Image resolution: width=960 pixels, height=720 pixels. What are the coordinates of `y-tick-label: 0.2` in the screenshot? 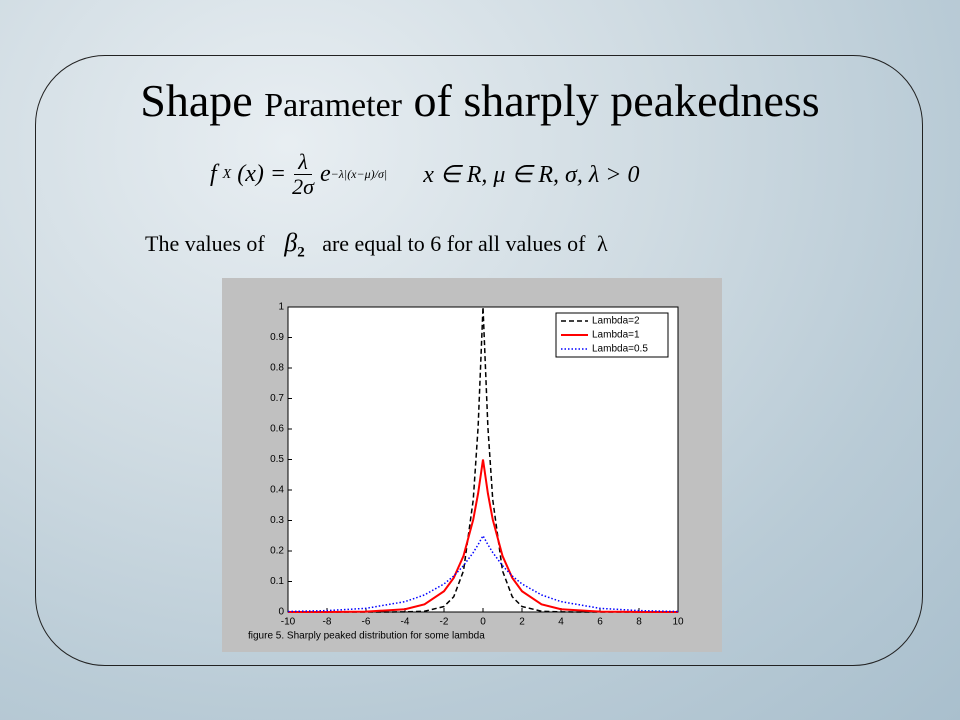 It's located at (277, 551).